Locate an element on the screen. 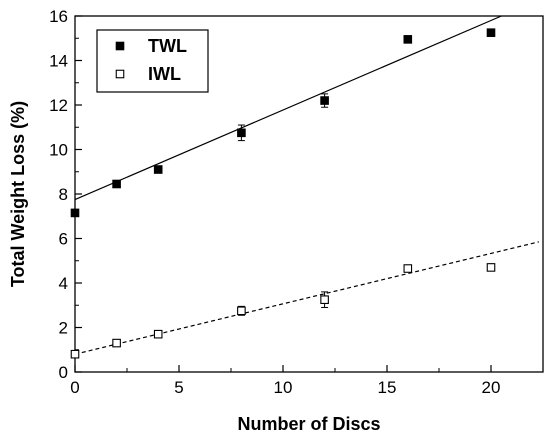 The image size is (546, 434). y-tick-label: 10 is located at coordinates (58, 150).